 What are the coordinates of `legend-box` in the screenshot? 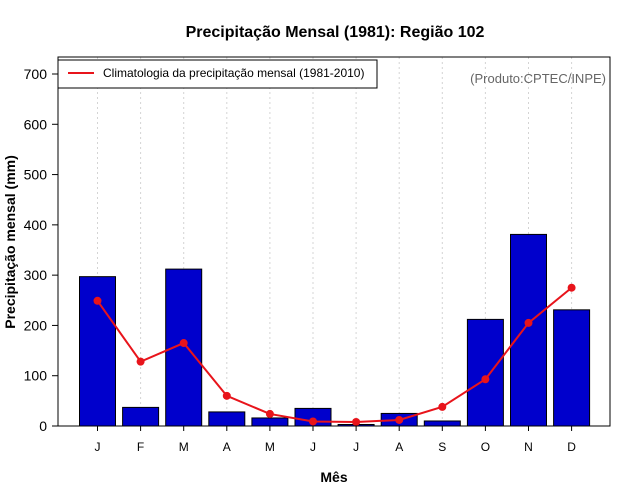 It's located at (217, 74).